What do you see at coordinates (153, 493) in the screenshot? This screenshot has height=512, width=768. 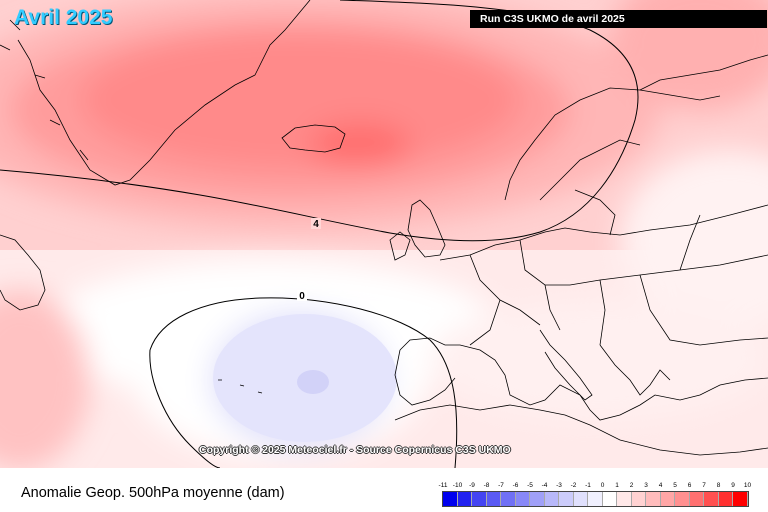 I see `field-label: Anomalie Geop. 500hPa moyenne (dam)` at bounding box center [153, 493].